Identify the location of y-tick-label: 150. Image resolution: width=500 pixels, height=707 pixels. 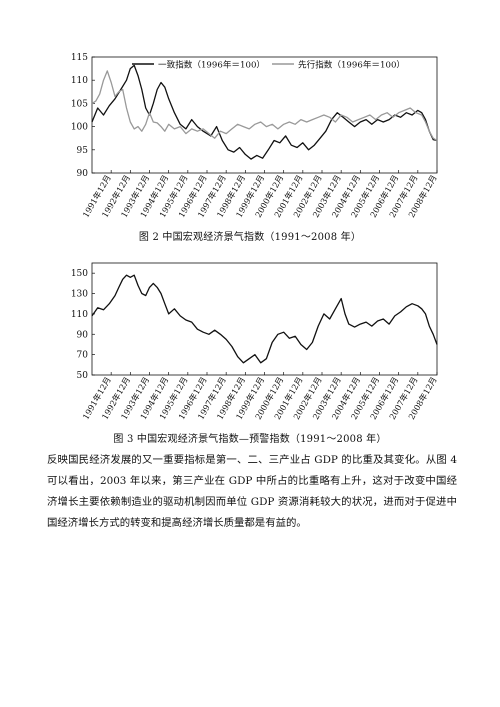
(79, 274).